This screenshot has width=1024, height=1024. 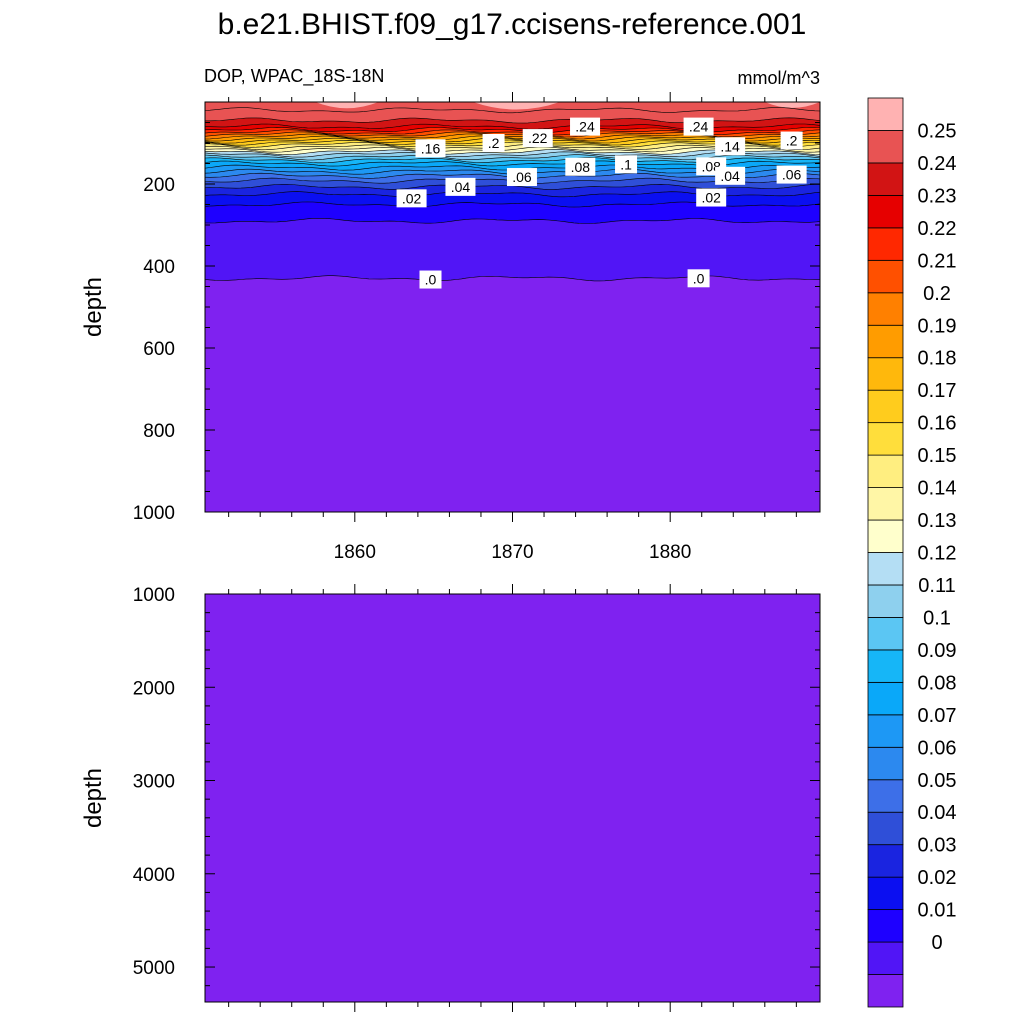 I want to click on contour-label: .16, so click(x=430, y=148).